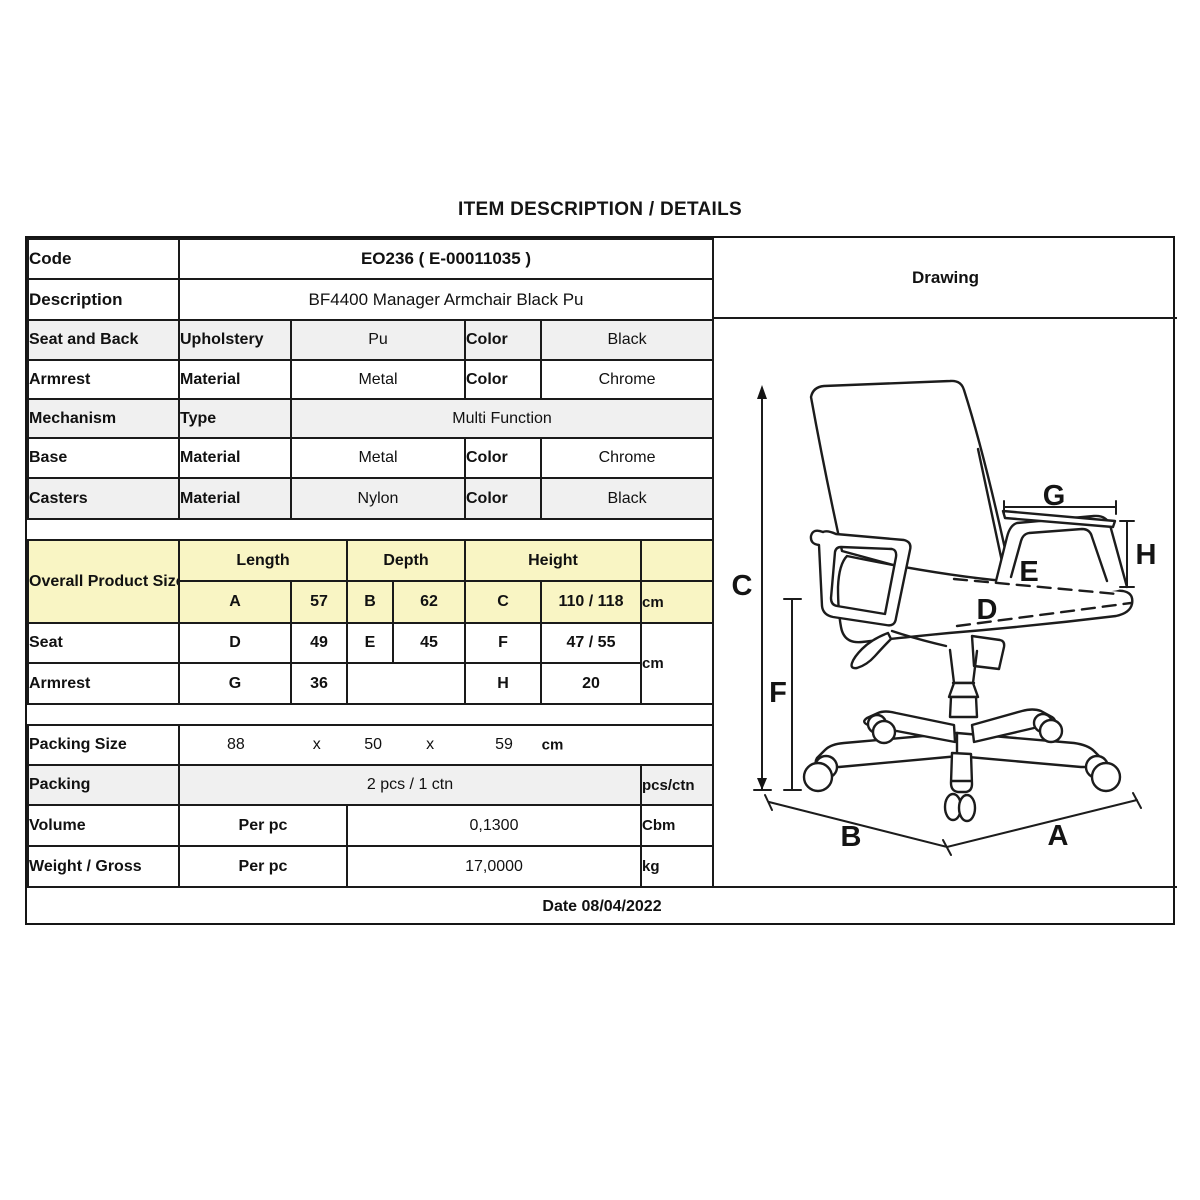  What do you see at coordinates (963, 707) in the screenshot?
I see `chair-hub-column` at bounding box center [963, 707].